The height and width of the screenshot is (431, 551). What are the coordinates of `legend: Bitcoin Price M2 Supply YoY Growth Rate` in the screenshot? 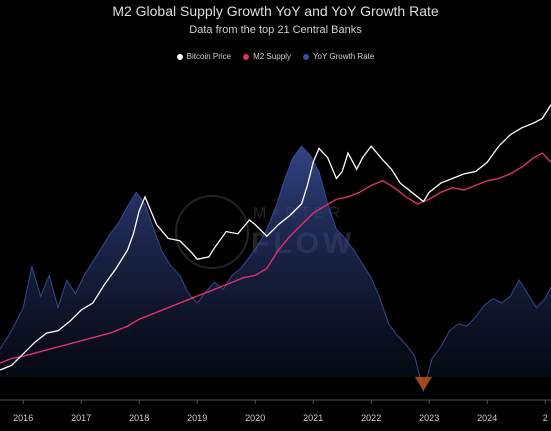 It's located at (275, 56).